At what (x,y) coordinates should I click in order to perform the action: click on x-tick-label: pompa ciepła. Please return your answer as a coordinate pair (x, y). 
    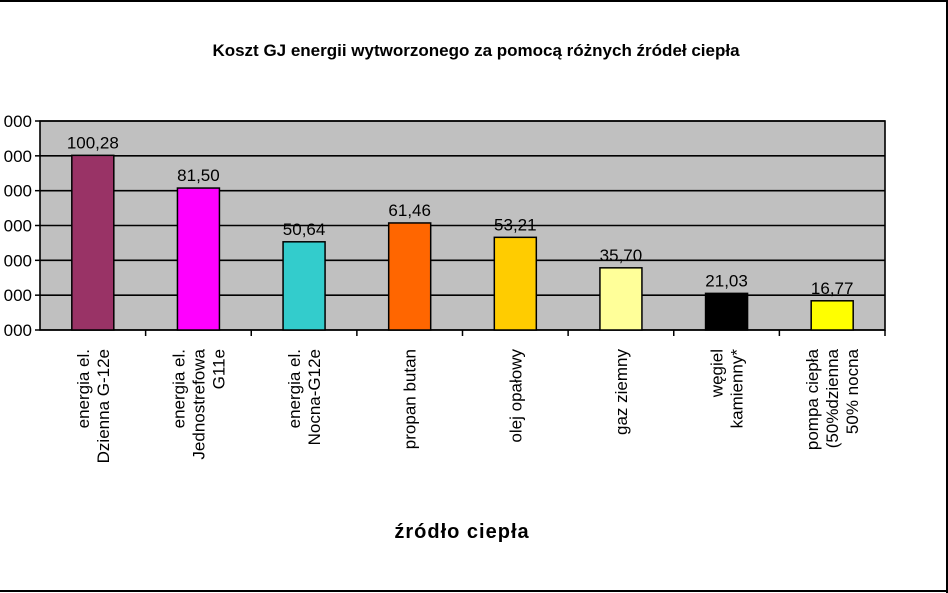
    Looking at the image, I should click on (812, 399).